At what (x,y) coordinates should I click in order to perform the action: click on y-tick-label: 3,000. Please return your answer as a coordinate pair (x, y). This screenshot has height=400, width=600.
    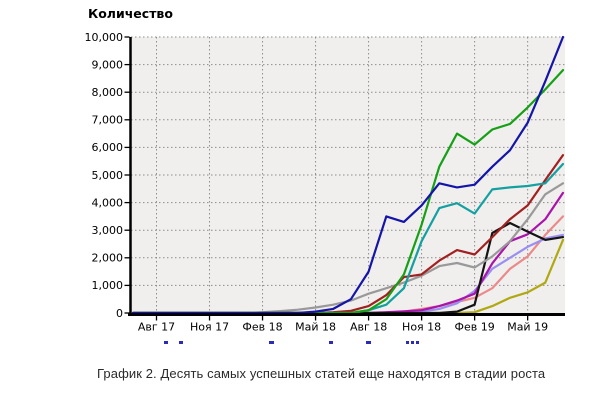
    Looking at the image, I should click on (108, 230).